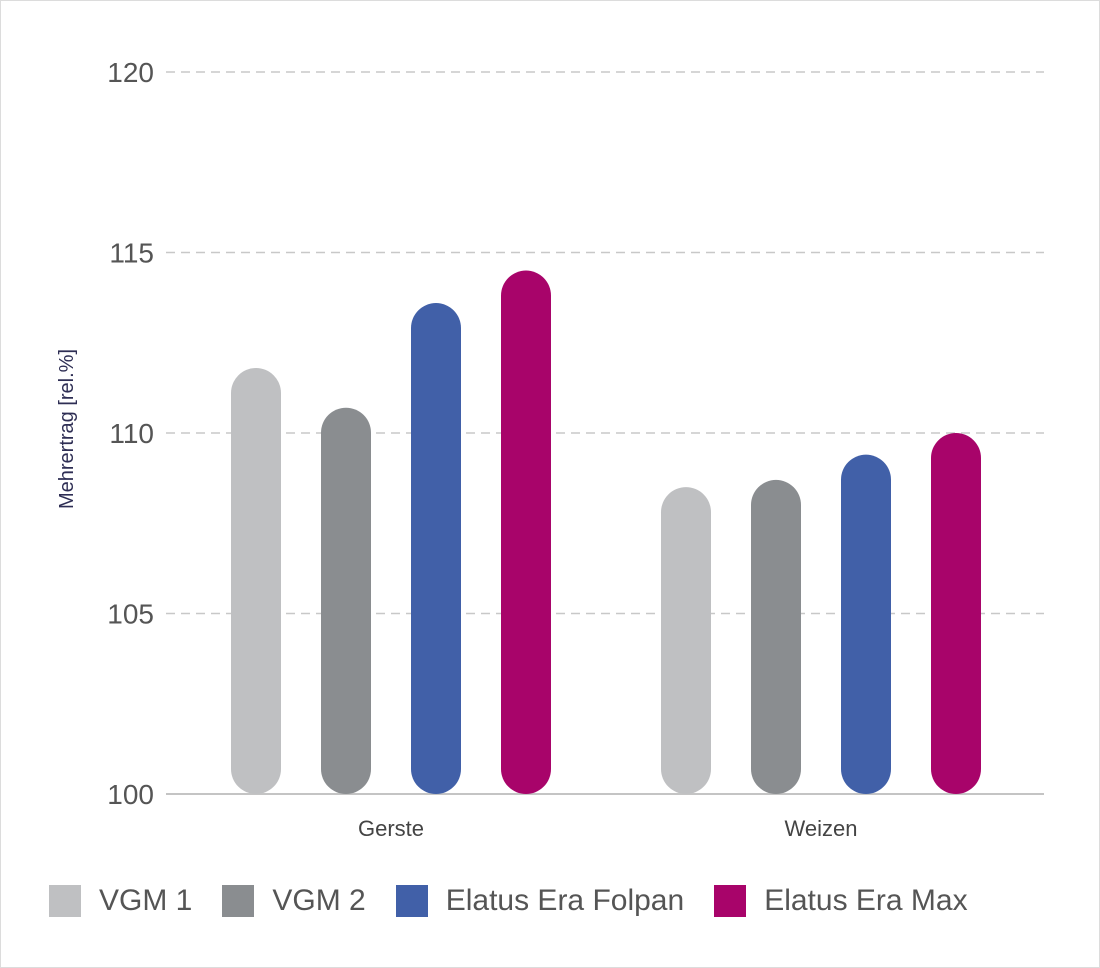 Image resolution: width=1100 pixels, height=968 pixels. Describe the element at coordinates (526, 532) in the screenshot. I see `bar-gerste-elatus-era-max` at that location.